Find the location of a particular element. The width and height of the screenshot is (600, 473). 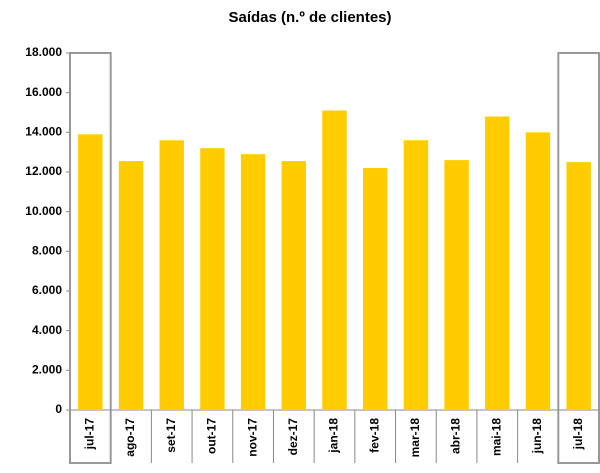

y-tick-label: 2.000 is located at coordinates (47, 370).